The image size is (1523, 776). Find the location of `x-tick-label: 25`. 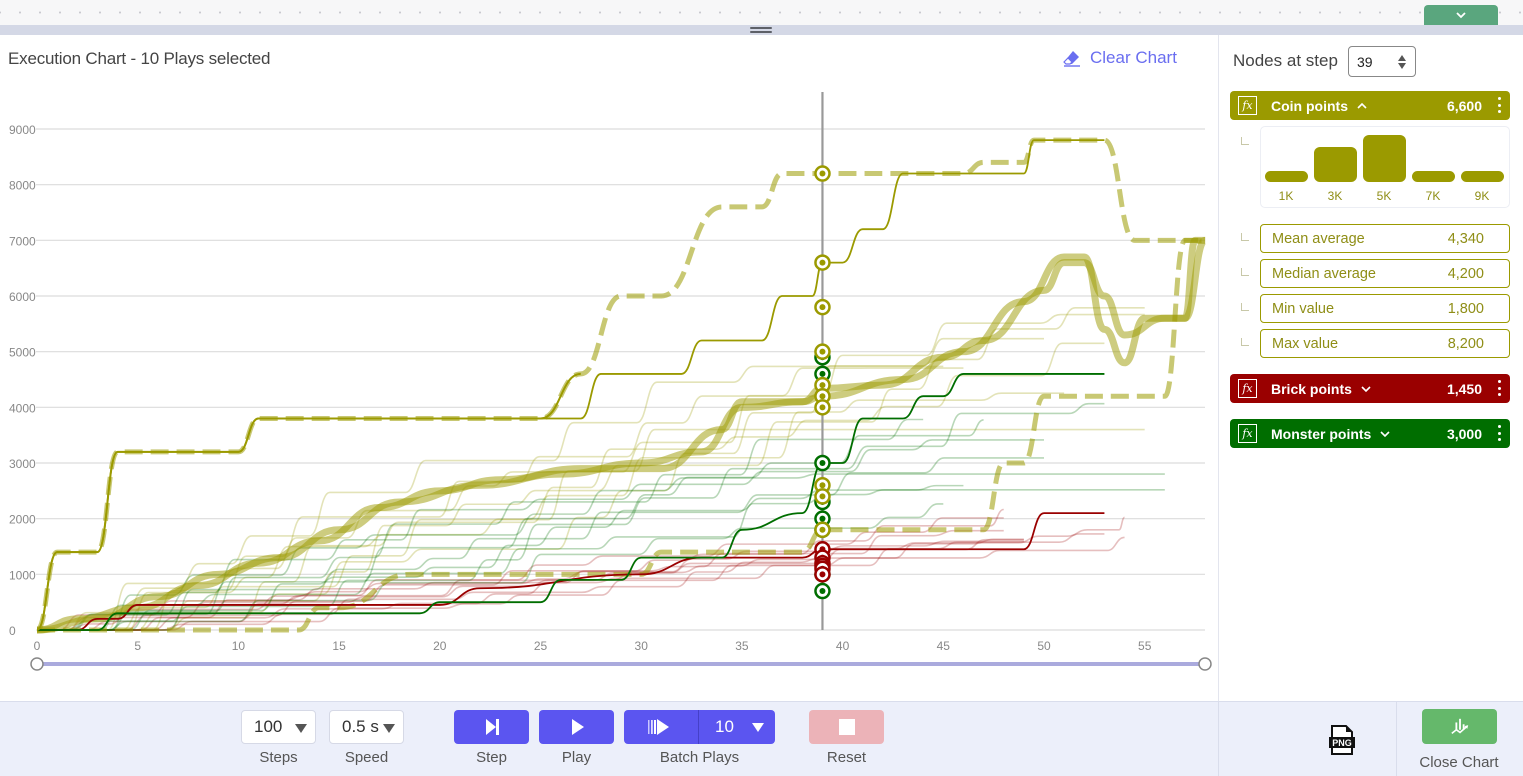

x-tick-label: 25 is located at coordinates (541, 646).